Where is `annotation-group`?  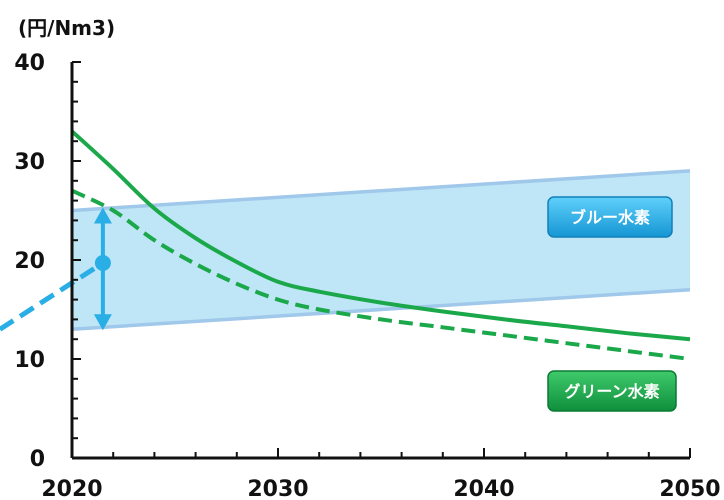
annotation-group is located at coordinates (56, 269).